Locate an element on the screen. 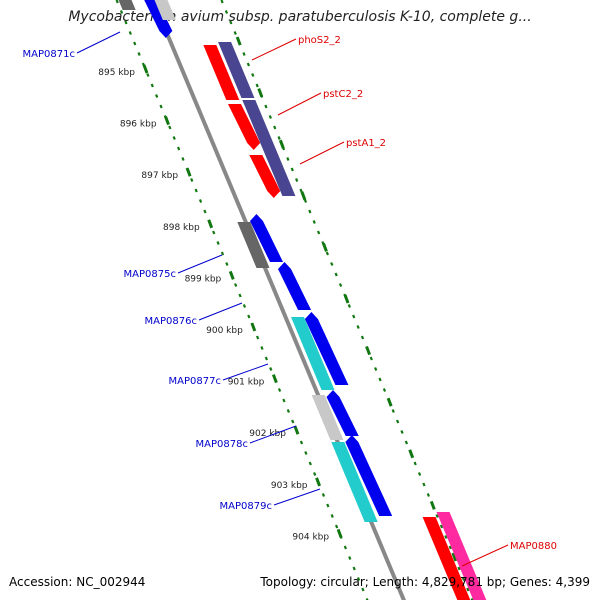 The width and height of the screenshot is (600, 600). gene-label: MAP0878c is located at coordinates (222, 444).